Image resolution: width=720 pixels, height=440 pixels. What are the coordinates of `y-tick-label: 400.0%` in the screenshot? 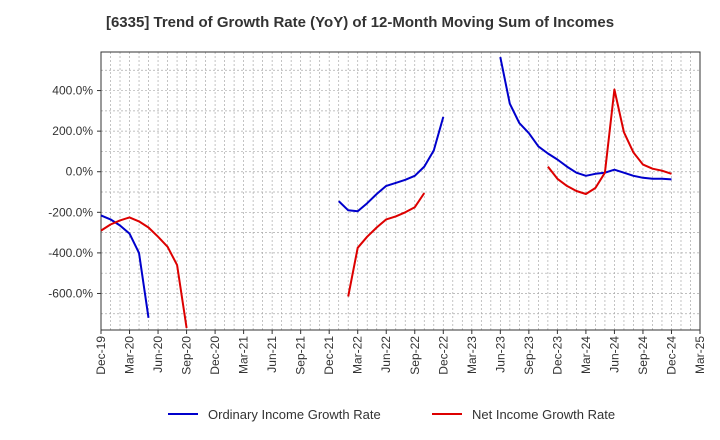 It's located at (72, 91).